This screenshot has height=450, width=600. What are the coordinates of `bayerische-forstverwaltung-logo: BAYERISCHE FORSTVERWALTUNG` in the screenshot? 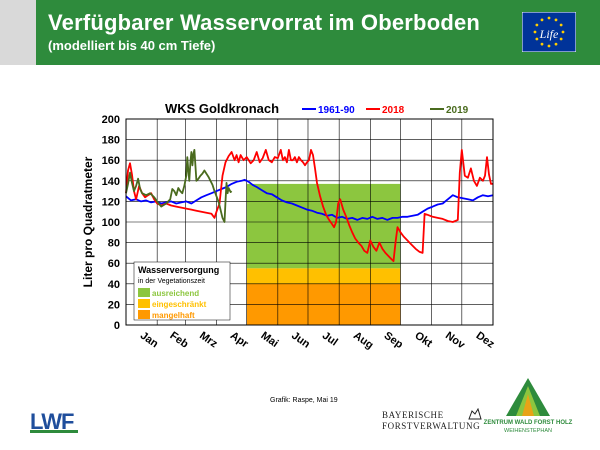 It's located at (432, 420).